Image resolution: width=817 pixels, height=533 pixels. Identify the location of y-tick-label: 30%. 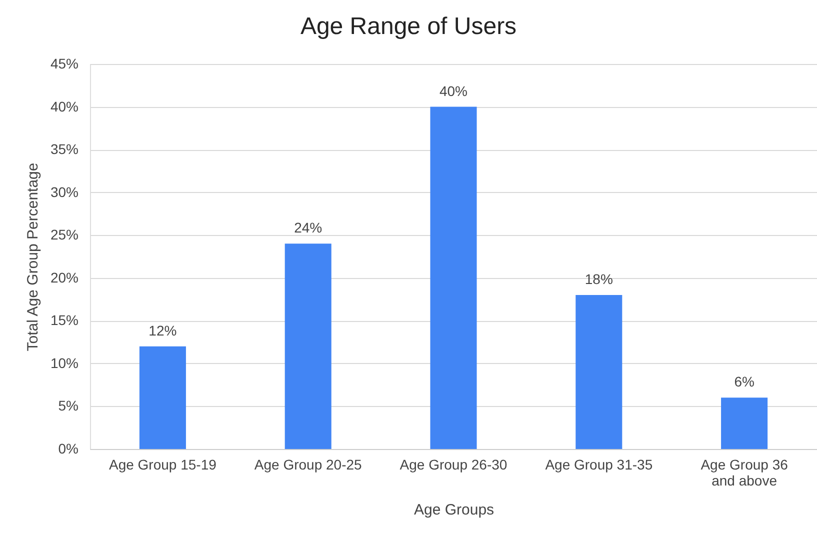
(64, 192).